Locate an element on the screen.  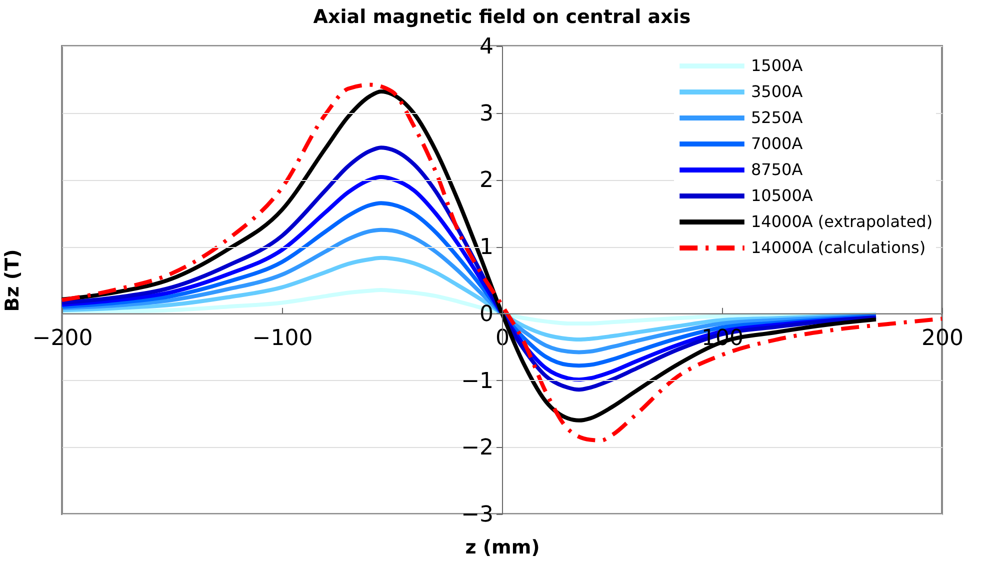
line-series is located at coordinates (469, 307).